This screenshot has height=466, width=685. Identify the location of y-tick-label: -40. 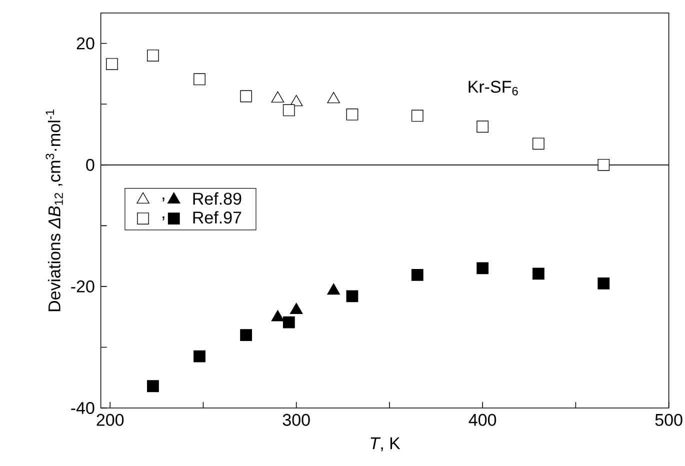
(82, 408).